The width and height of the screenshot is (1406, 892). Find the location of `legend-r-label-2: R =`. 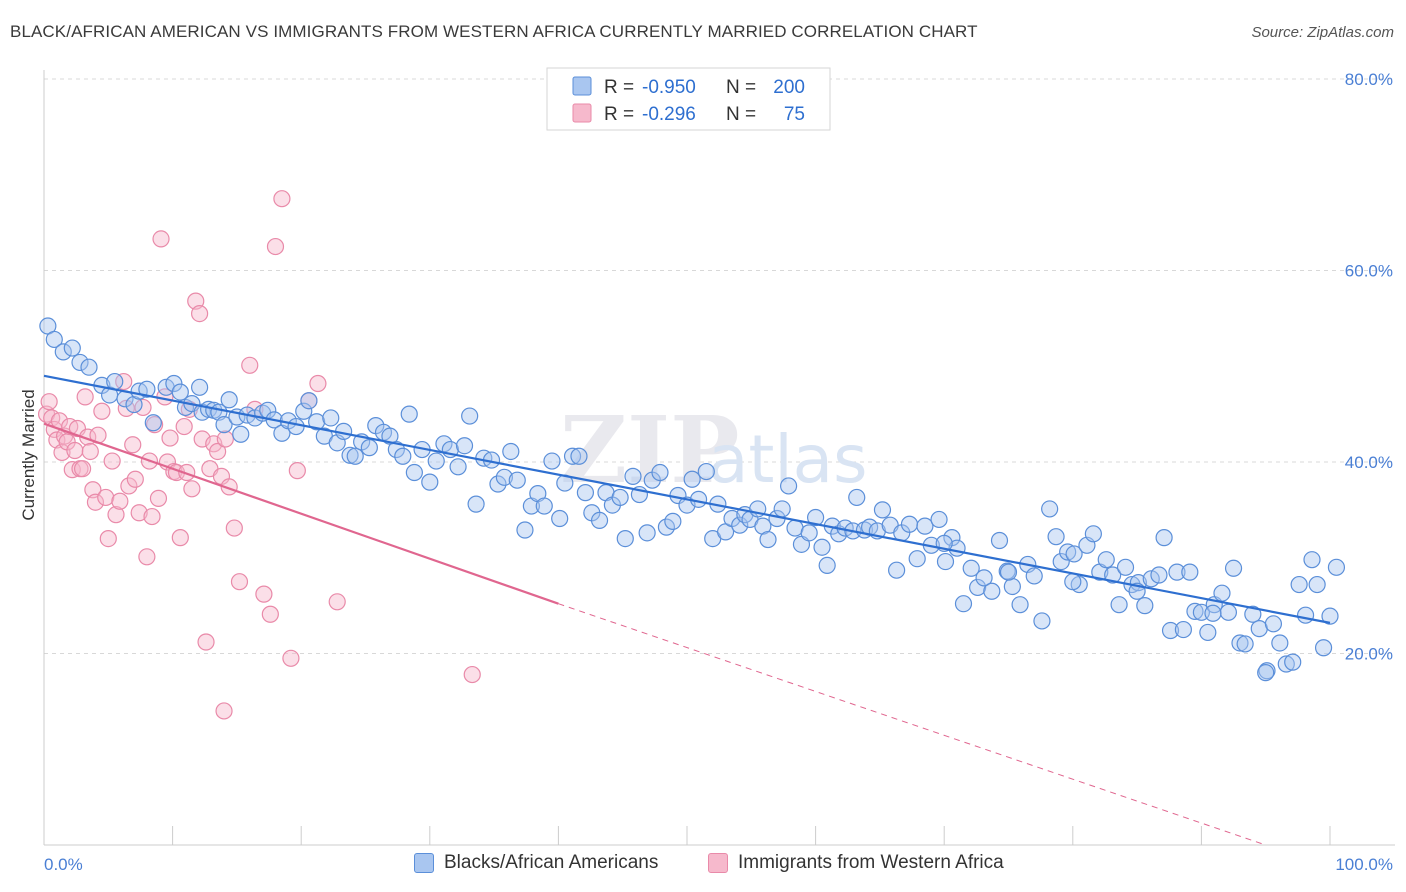

legend-r-label-2: R = is located at coordinates (619, 114).